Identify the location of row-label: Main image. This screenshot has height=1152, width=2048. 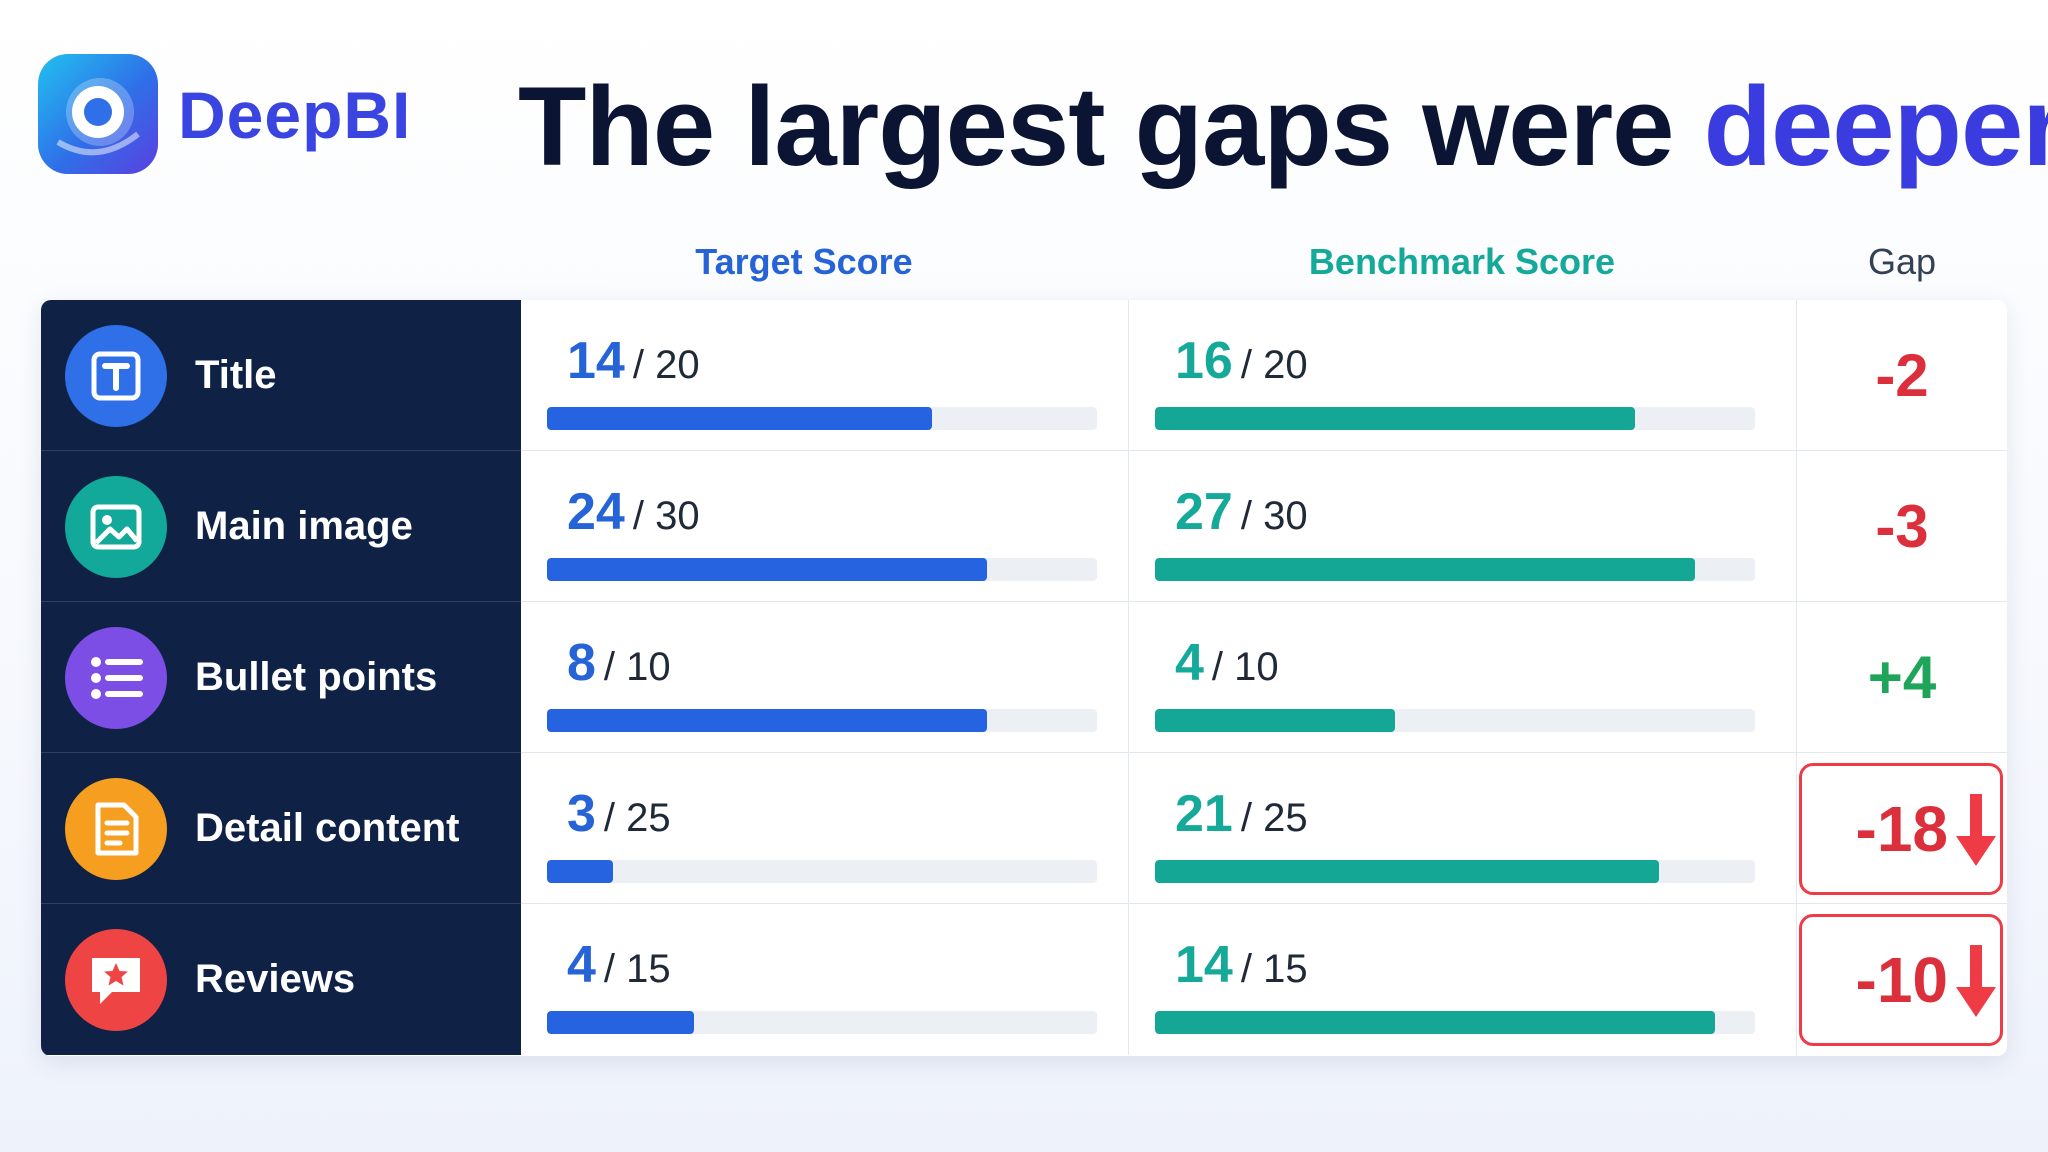
(304, 526).